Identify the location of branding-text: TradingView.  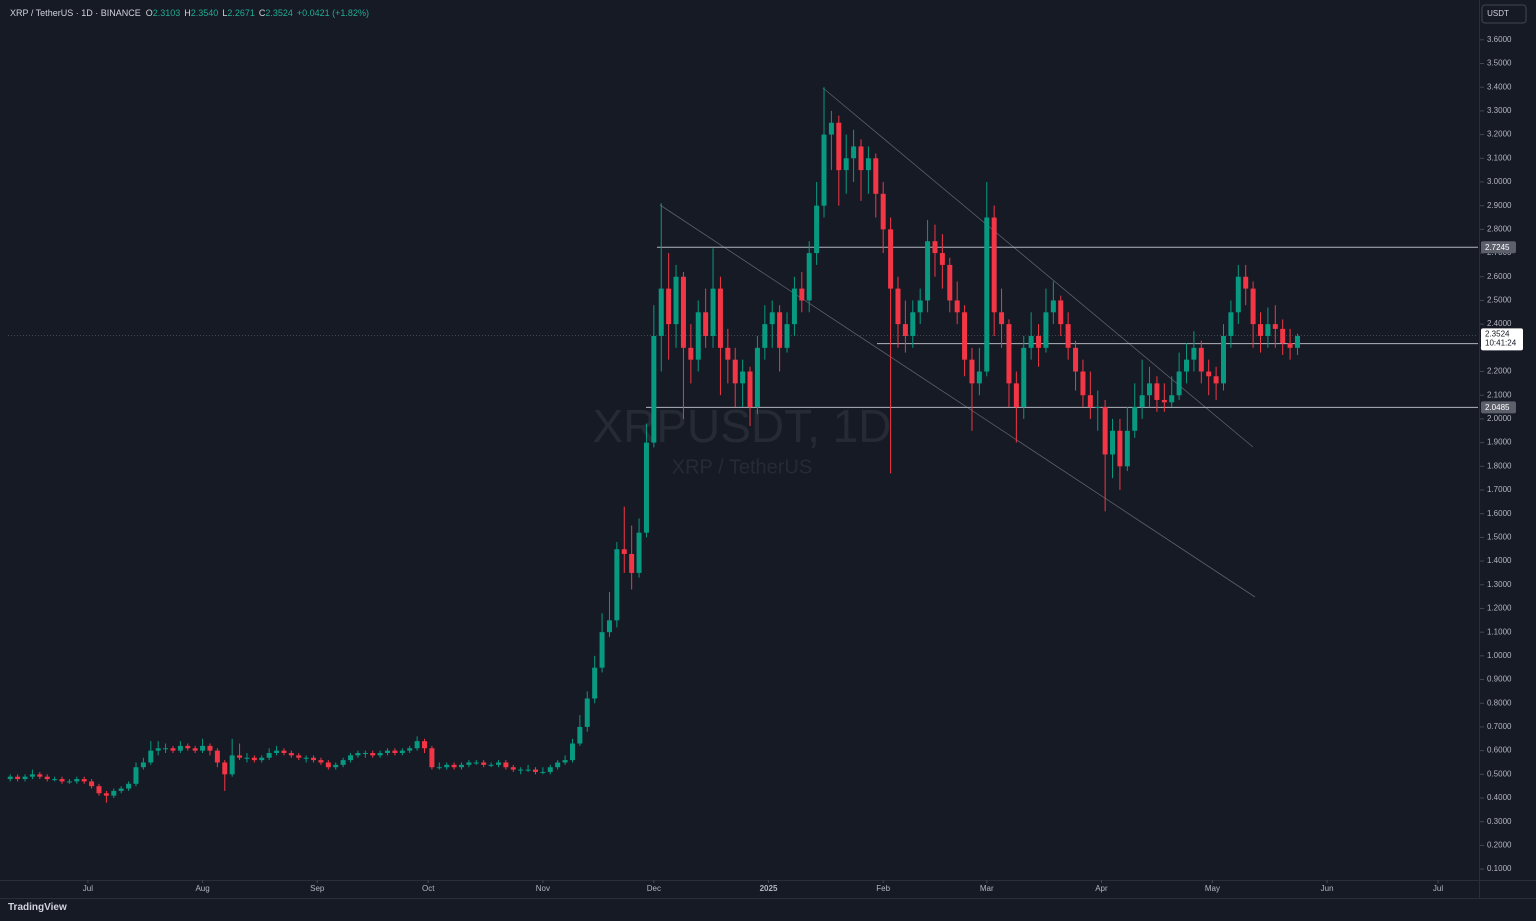
(37, 907).